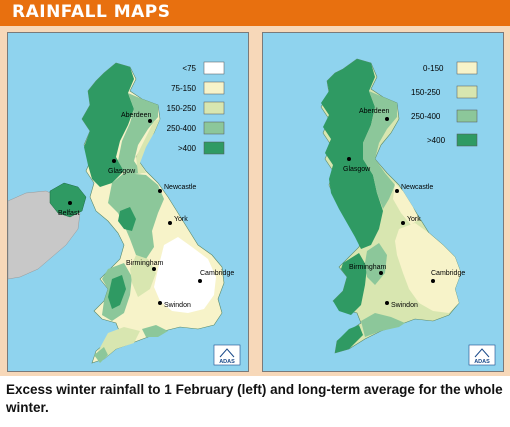  I want to click on legend-left-label-4: >400, so click(187, 148).